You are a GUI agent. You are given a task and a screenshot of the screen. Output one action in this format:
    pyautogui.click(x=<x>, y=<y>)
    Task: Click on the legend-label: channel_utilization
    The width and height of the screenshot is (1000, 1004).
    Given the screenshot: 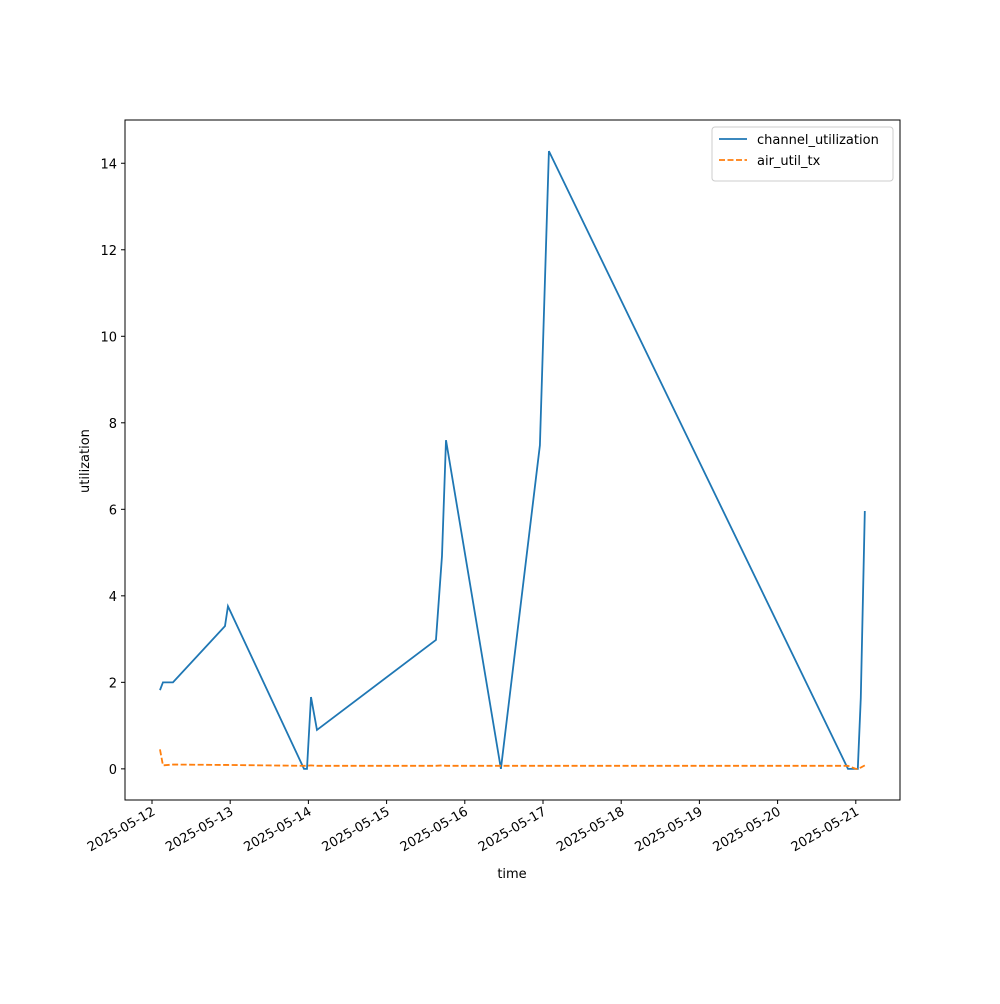 What is the action you would take?
    pyautogui.click(x=818, y=140)
    